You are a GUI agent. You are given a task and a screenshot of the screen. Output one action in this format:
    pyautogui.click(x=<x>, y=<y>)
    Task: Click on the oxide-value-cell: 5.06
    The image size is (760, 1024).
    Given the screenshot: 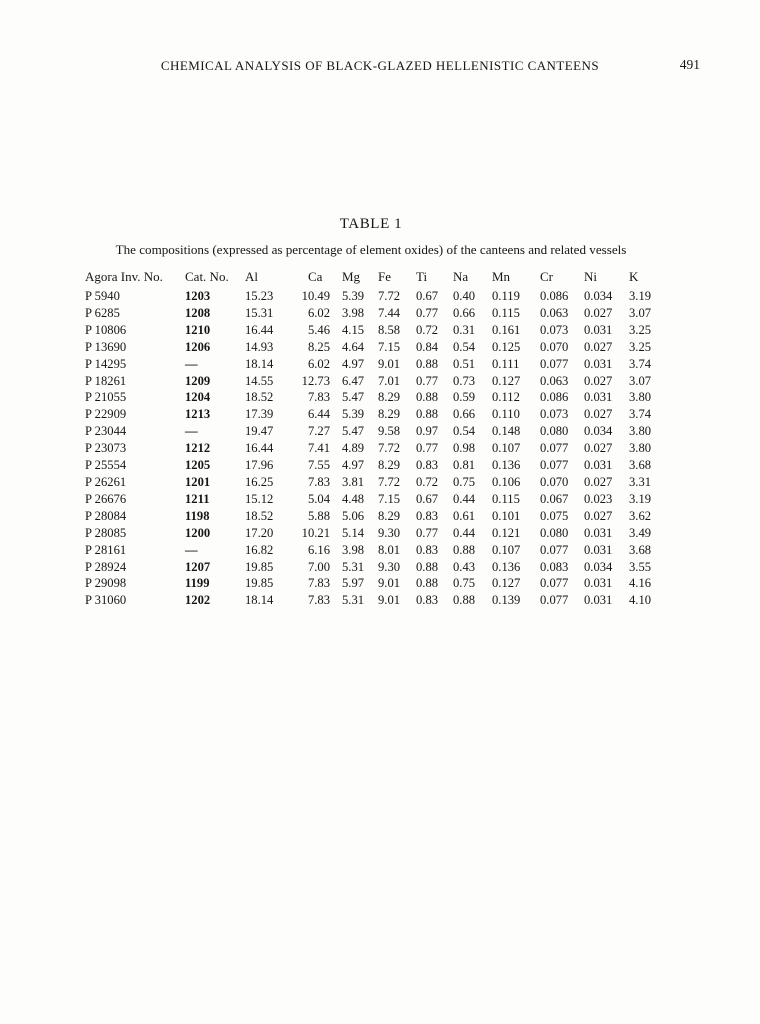 What is the action you would take?
    pyautogui.click(x=353, y=515)
    